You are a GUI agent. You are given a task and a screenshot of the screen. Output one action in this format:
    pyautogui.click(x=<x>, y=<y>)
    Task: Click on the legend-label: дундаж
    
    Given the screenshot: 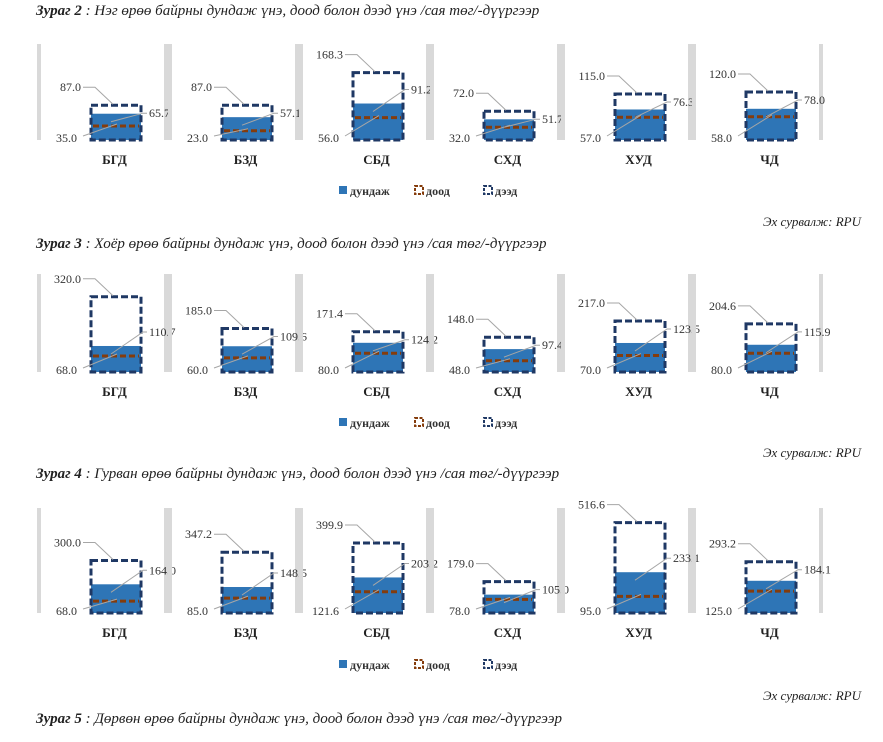 What is the action you would take?
    pyautogui.click(x=370, y=191)
    